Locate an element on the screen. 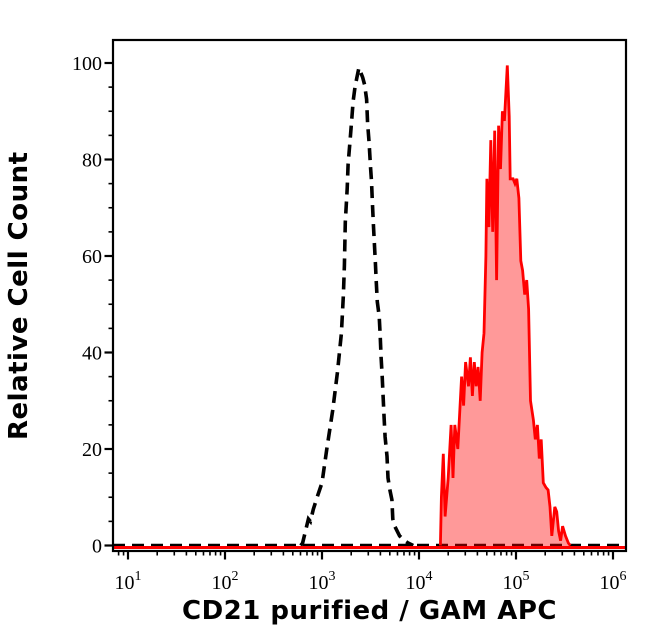 The image size is (646, 641). y-tick-label: 20 is located at coordinates (92, 450).